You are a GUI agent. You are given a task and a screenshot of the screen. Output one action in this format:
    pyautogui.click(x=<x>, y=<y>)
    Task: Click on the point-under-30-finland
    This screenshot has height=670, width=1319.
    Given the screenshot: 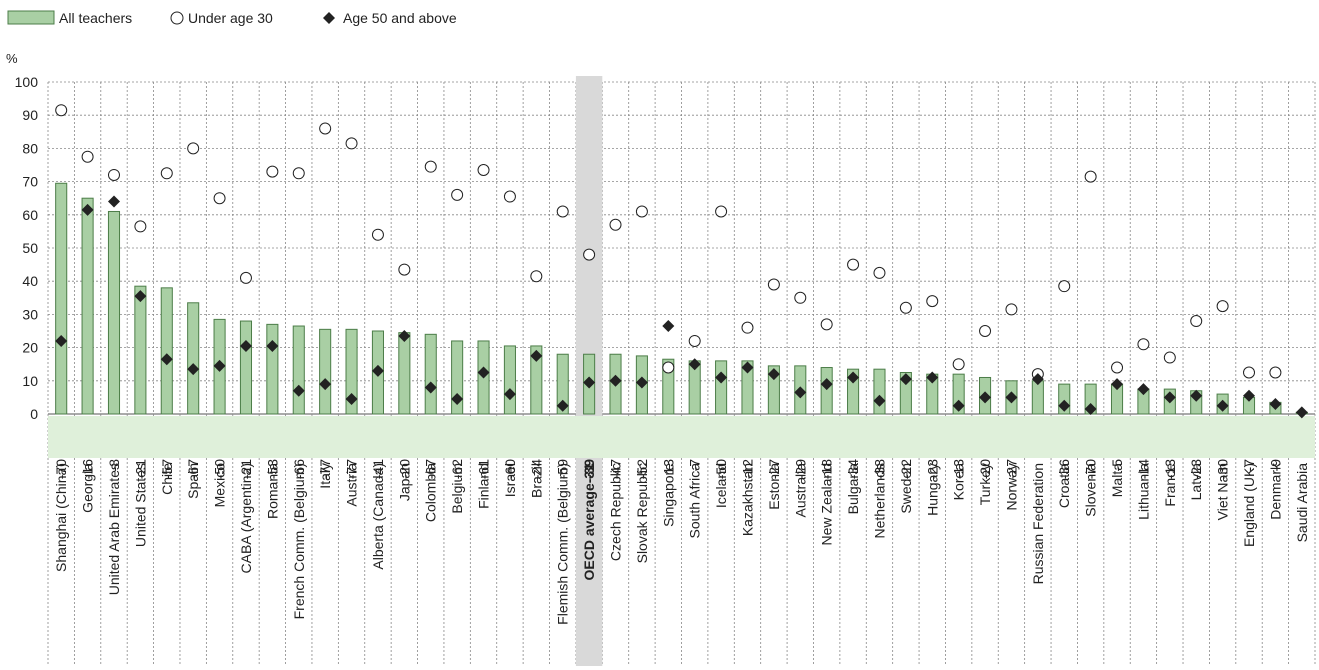 What is the action you would take?
    pyautogui.click(x=483, y=169)
    